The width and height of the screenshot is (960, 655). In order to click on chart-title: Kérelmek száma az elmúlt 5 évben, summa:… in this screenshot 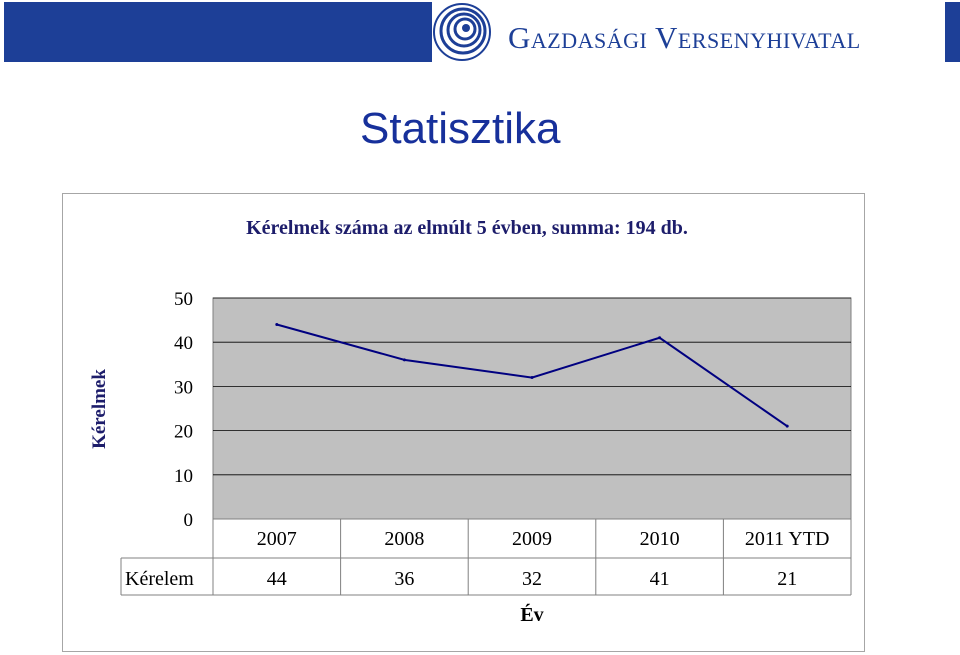, I will do `click(467, 228)`.